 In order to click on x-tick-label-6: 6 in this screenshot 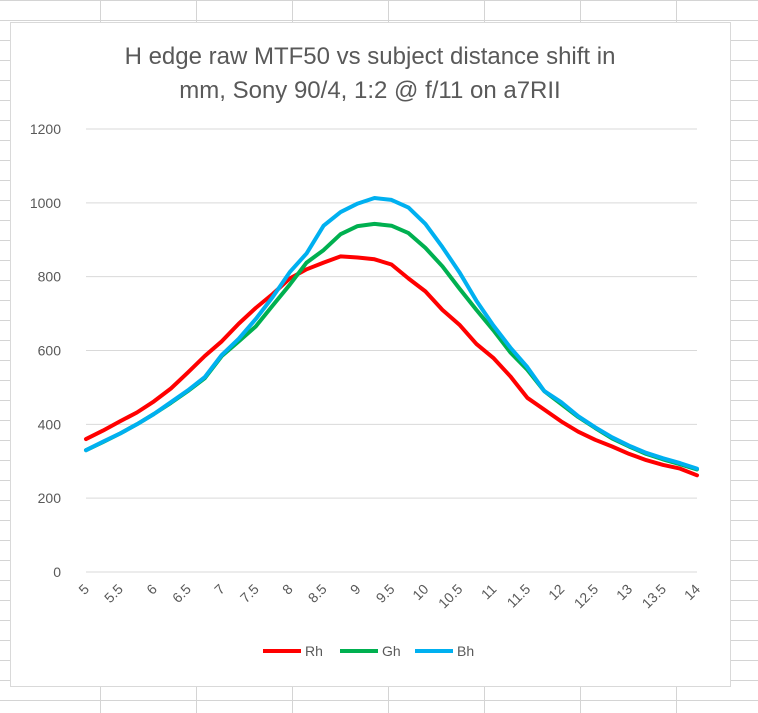, I will do `click(151, 589)`.